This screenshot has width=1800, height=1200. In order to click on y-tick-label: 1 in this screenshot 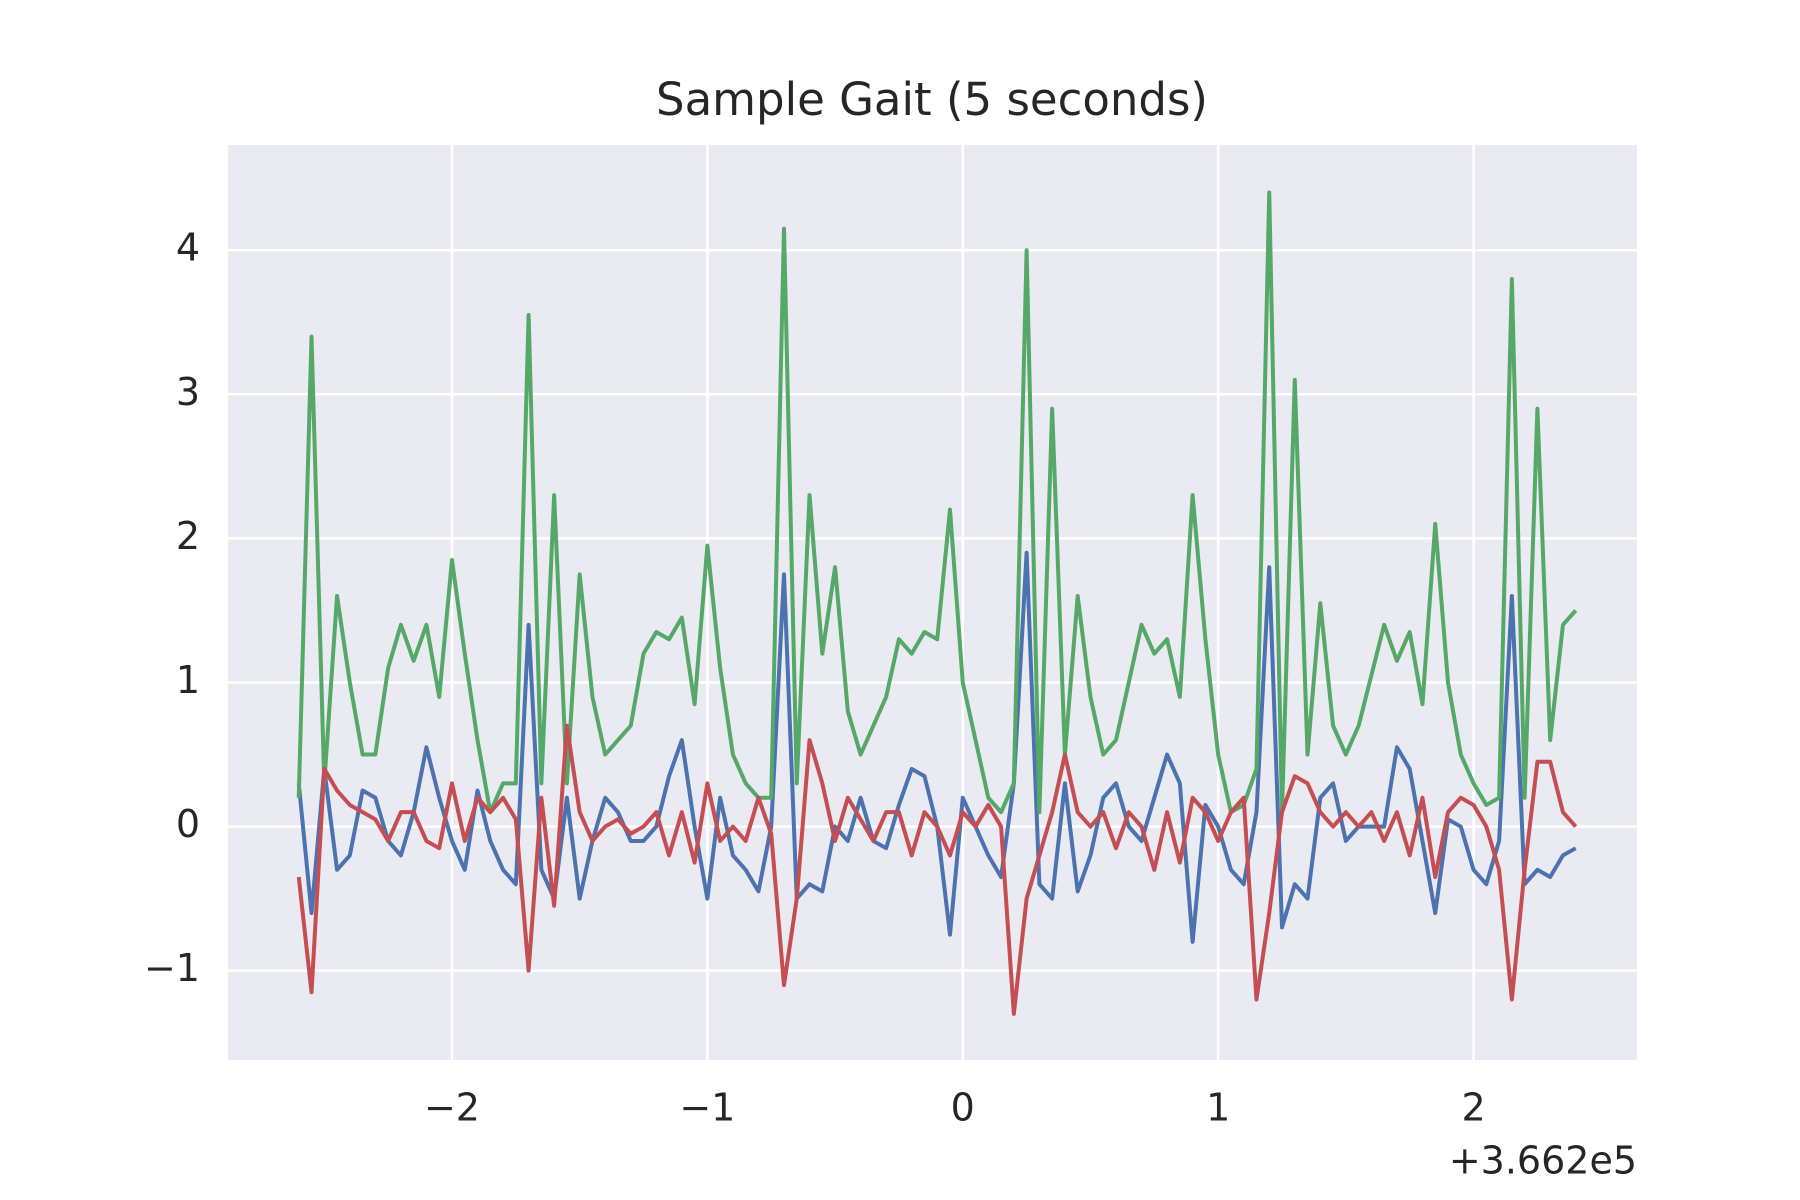, I will do `click(188, 680)`.